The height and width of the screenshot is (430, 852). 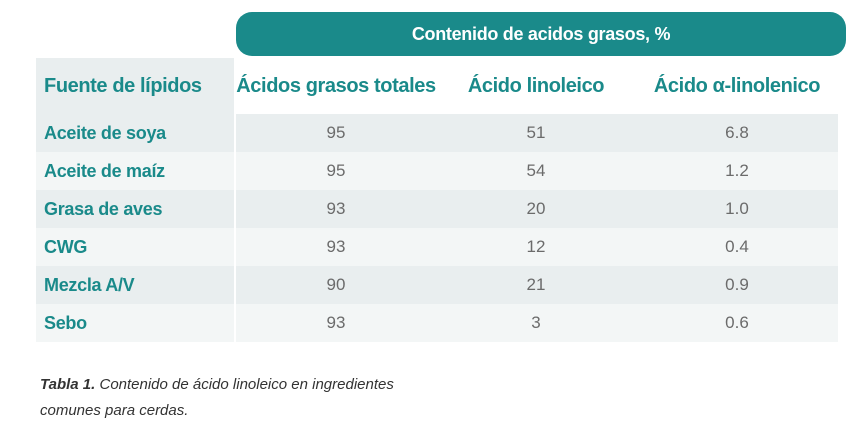 I want to click on table-cell: 12, so click(x=536, y=247).